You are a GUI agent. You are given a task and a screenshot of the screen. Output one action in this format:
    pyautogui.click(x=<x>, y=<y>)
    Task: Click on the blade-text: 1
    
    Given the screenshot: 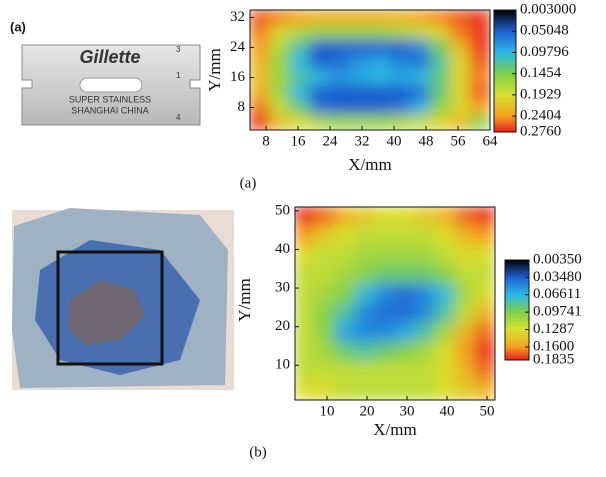 What is the action you would take?
    pyautogui.click(x=178, y=75)
    